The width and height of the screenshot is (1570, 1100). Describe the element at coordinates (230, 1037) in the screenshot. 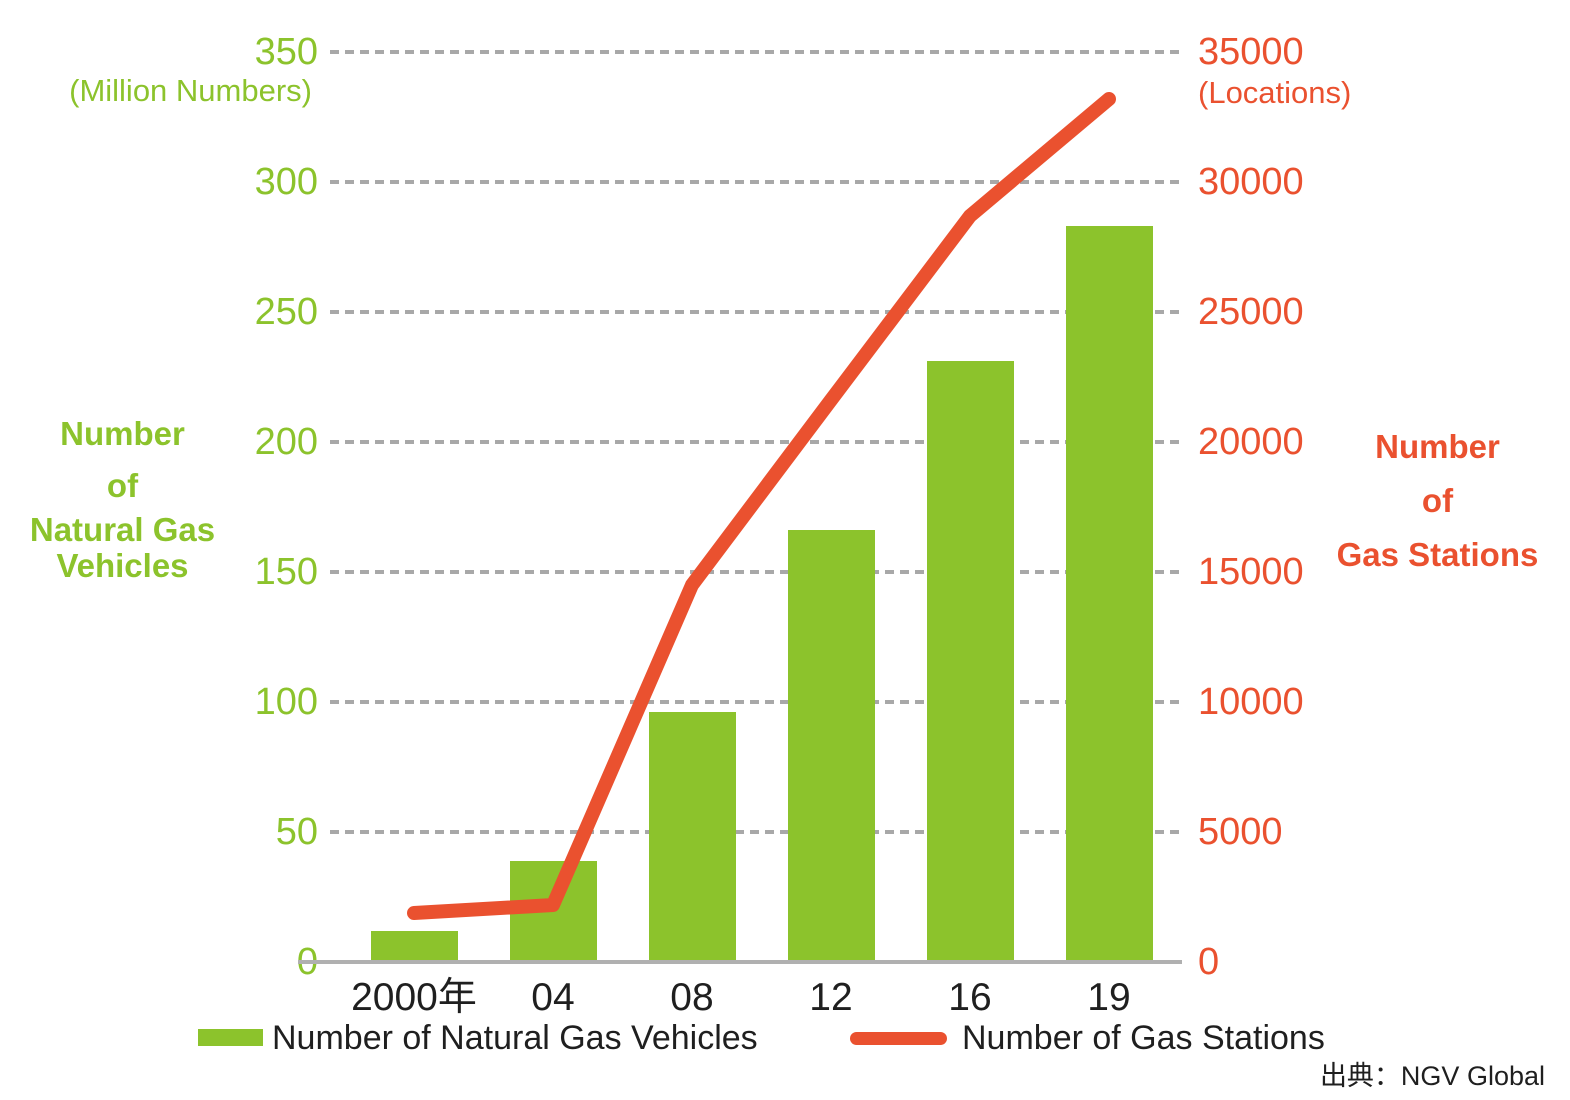

I see `legend-bar-swatch` at that location.